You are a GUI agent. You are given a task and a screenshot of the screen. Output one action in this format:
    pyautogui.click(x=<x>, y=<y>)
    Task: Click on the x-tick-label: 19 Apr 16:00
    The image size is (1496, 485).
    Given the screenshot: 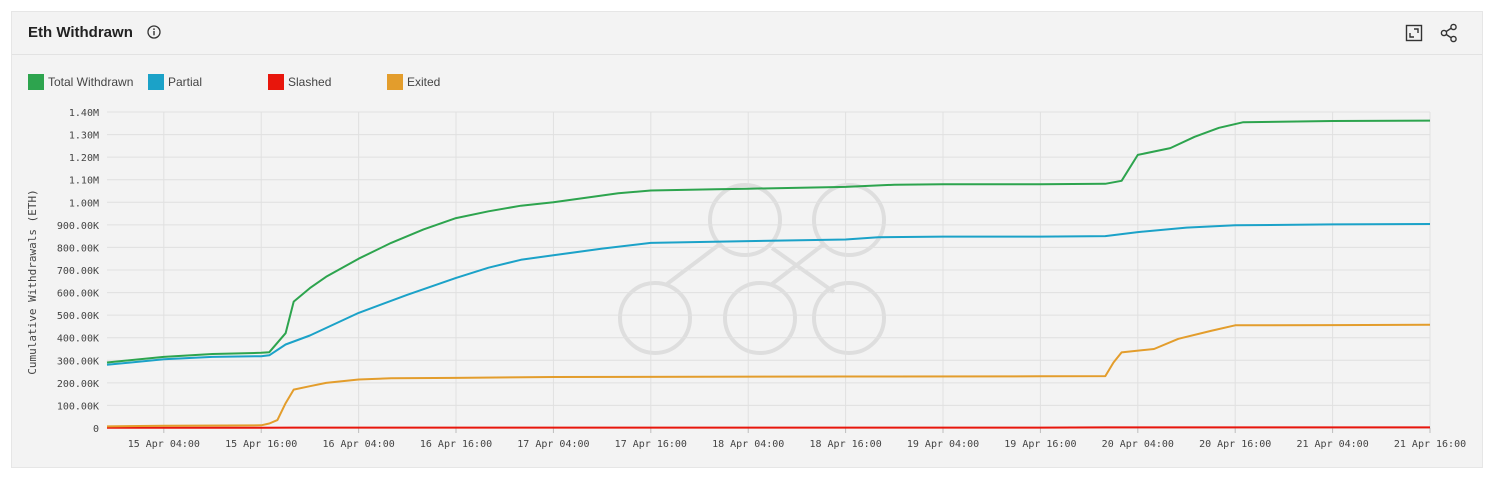 What is the action you would take?
    pyautogui.click(x=1040, y=444)
    